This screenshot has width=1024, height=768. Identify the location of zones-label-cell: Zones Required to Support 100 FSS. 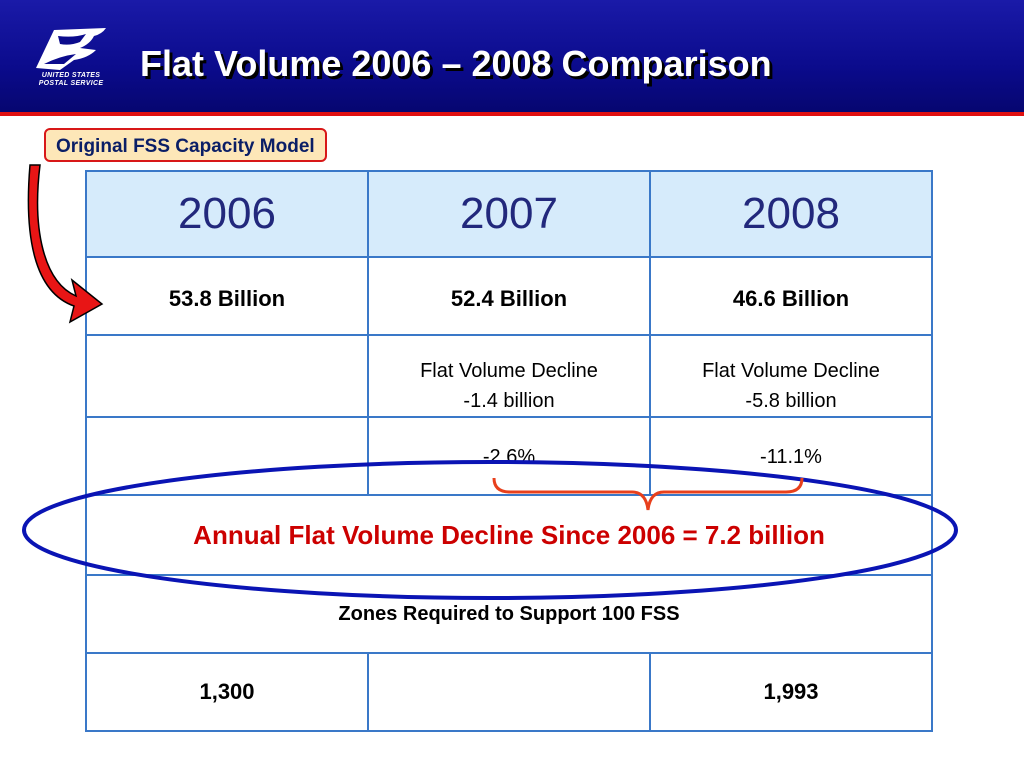
(509, 614).